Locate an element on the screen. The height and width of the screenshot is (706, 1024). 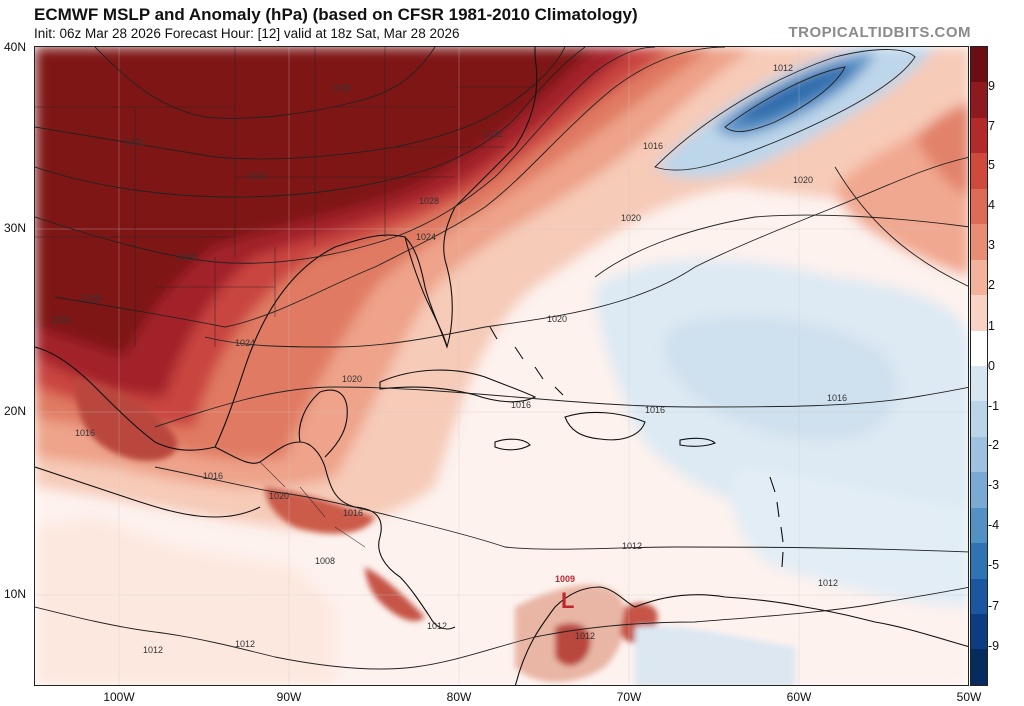
lon-label-70w: 70W is located at coordinates (629, 697).